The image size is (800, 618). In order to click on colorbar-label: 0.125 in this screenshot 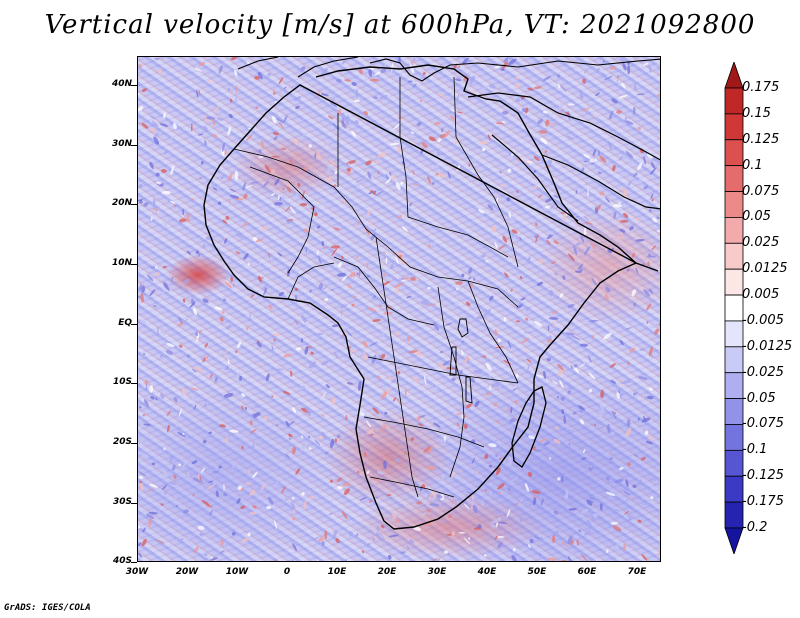, I will do `click(761, 139)`.